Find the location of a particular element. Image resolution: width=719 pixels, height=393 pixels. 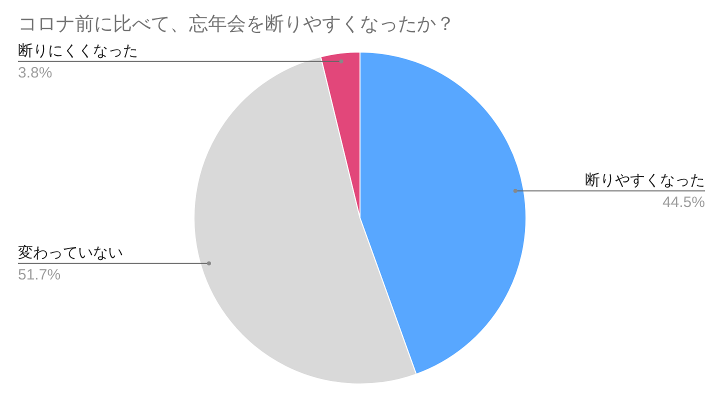

data-label: 44.5% is located at coordinates (683, 202).